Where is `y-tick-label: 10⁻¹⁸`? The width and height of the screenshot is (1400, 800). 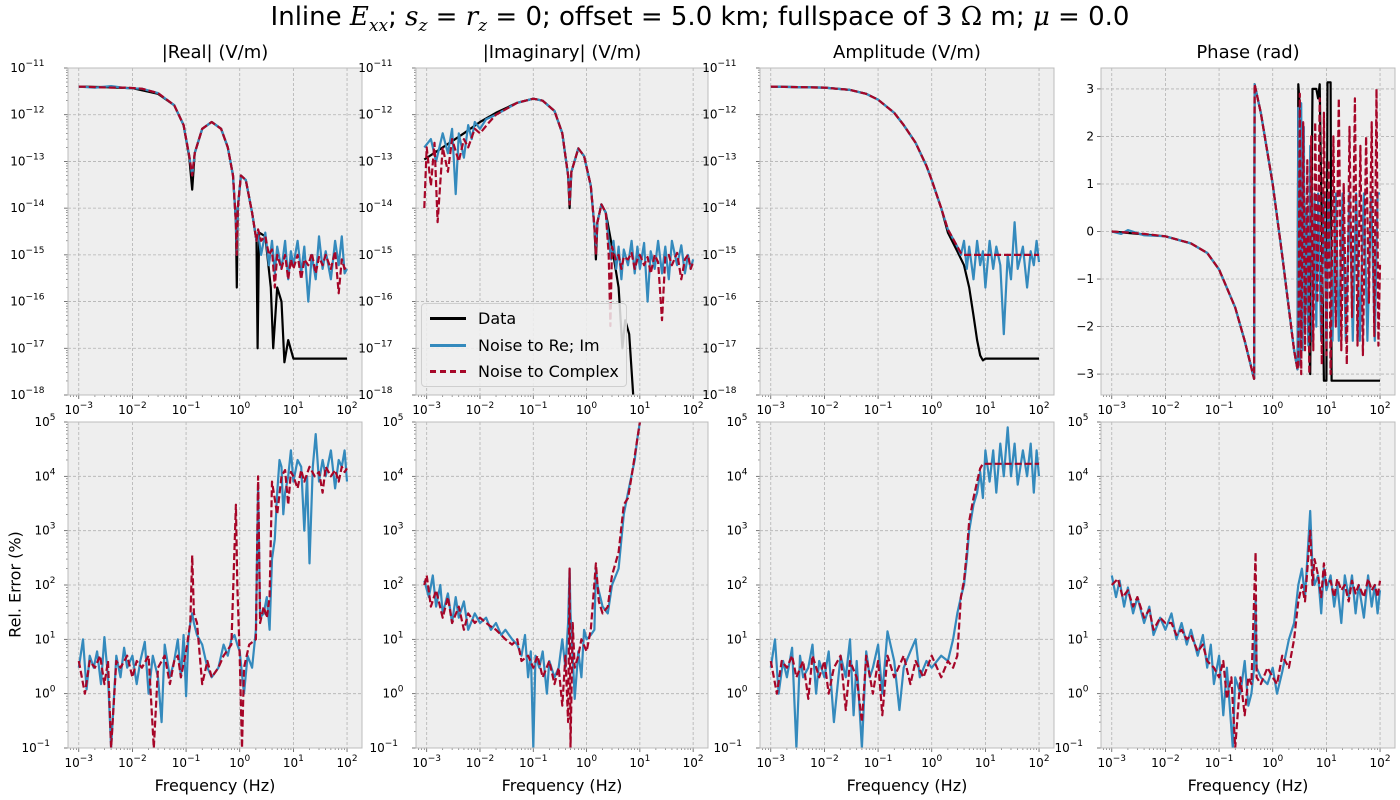
y-tick-label: 10⁻¹⁸ is located at coordinates (719, 394).